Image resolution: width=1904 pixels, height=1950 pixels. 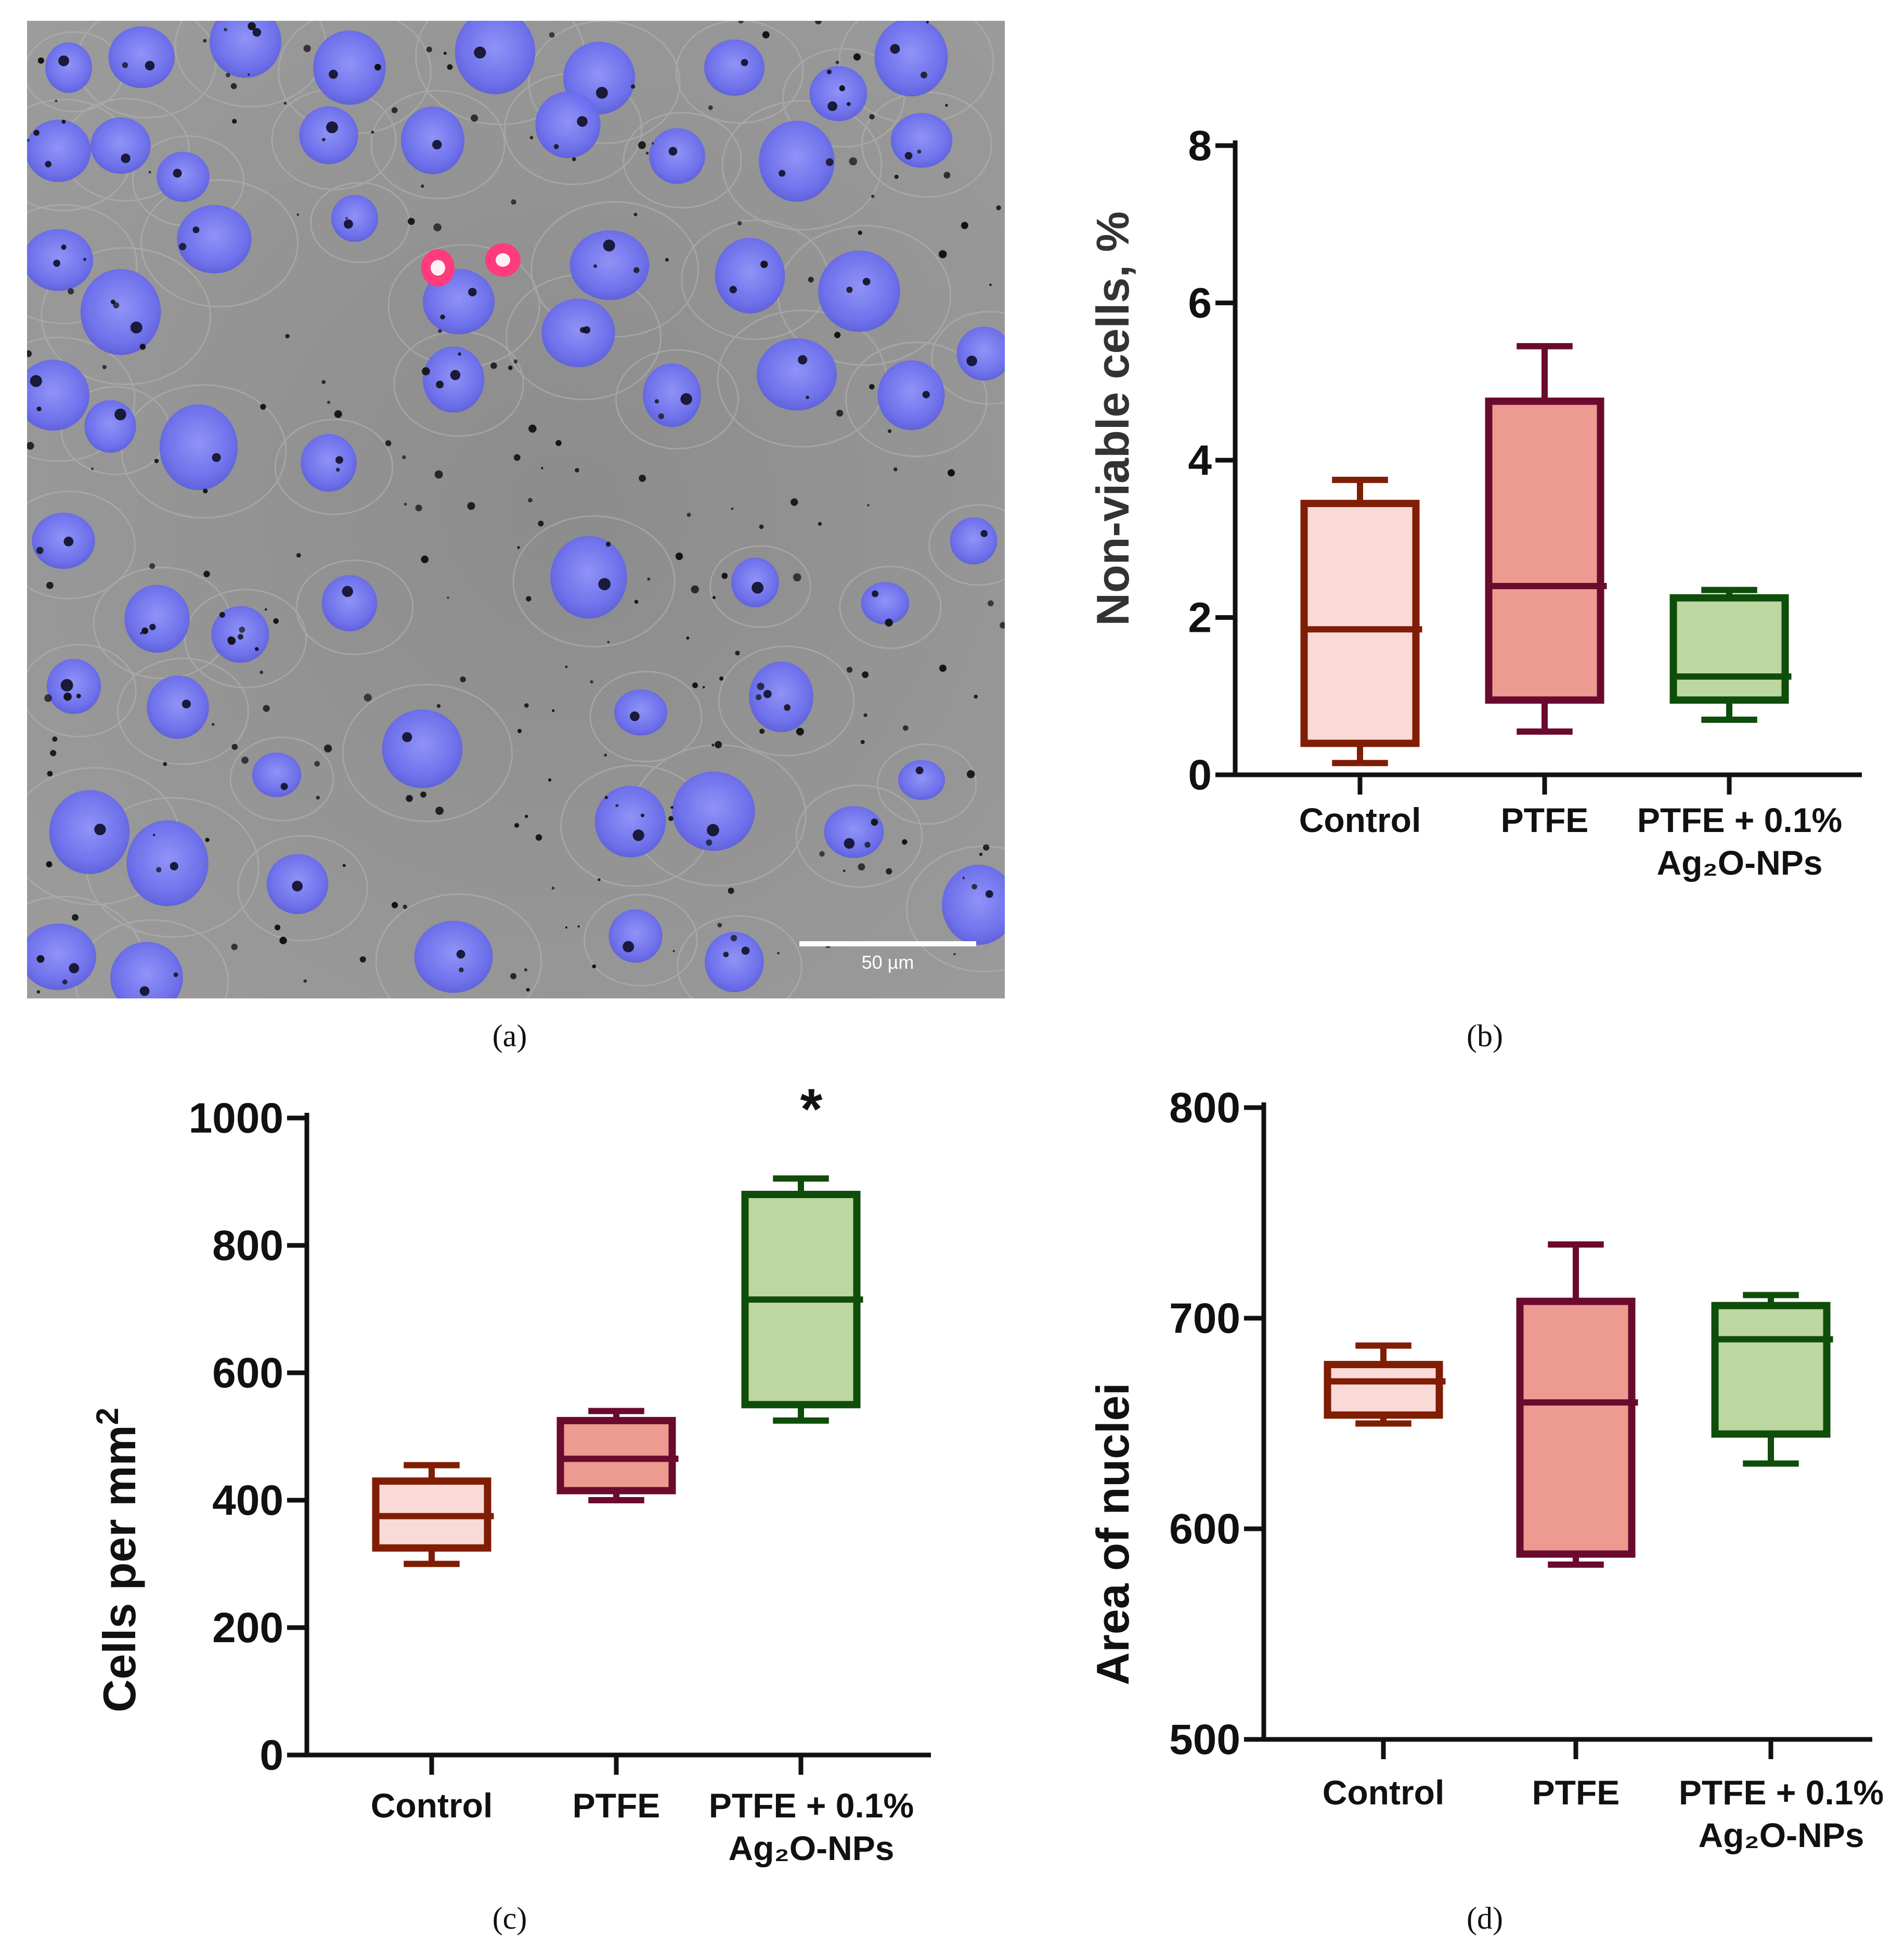 What do you see at coordinates (248, 1628) in the screenshot?
I see `y-tick-label: 200` at bounding box center [248, 1628].